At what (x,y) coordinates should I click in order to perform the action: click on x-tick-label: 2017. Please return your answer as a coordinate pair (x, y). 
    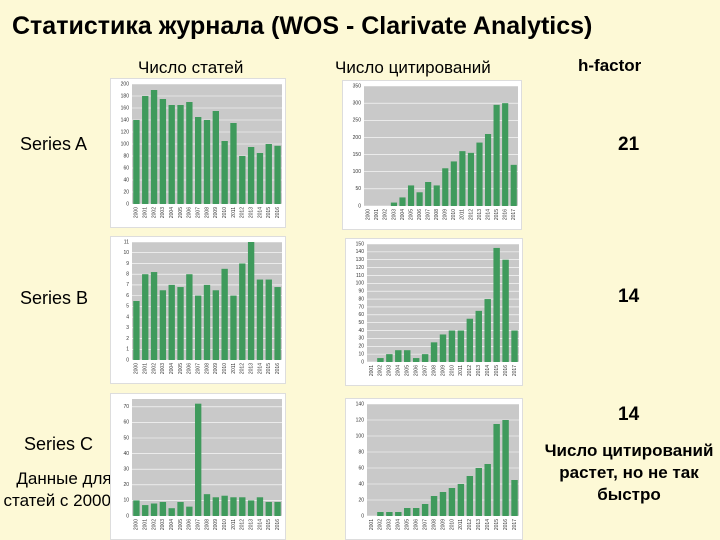
    Looking at the image, I should click on (514, 214).